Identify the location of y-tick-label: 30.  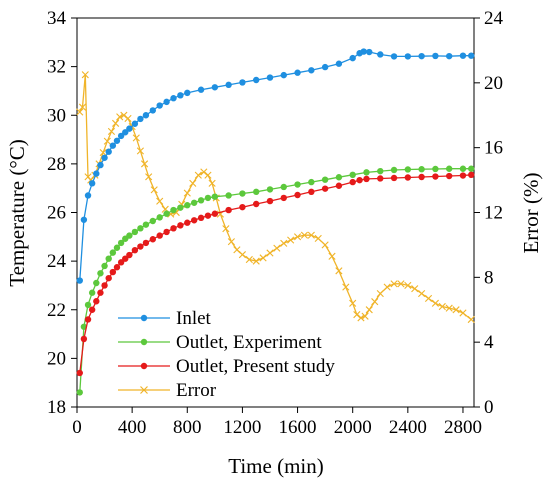
(56, 115).